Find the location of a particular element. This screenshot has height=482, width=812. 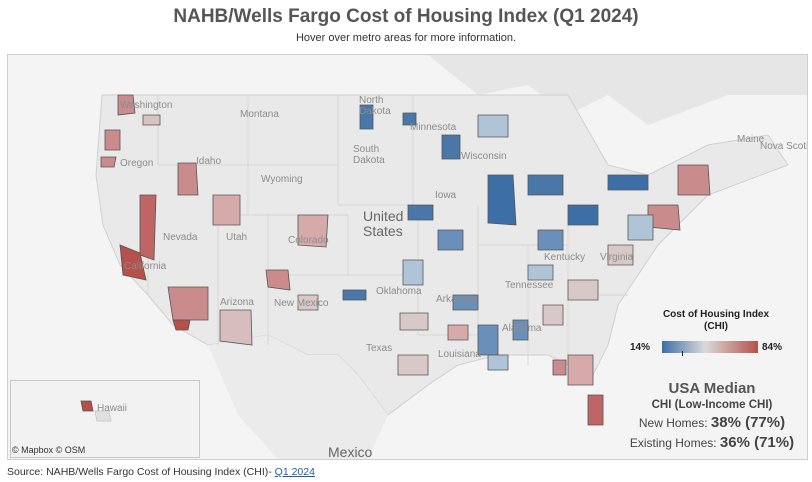

metro-las-vegas is located at coordinates (278, 280).